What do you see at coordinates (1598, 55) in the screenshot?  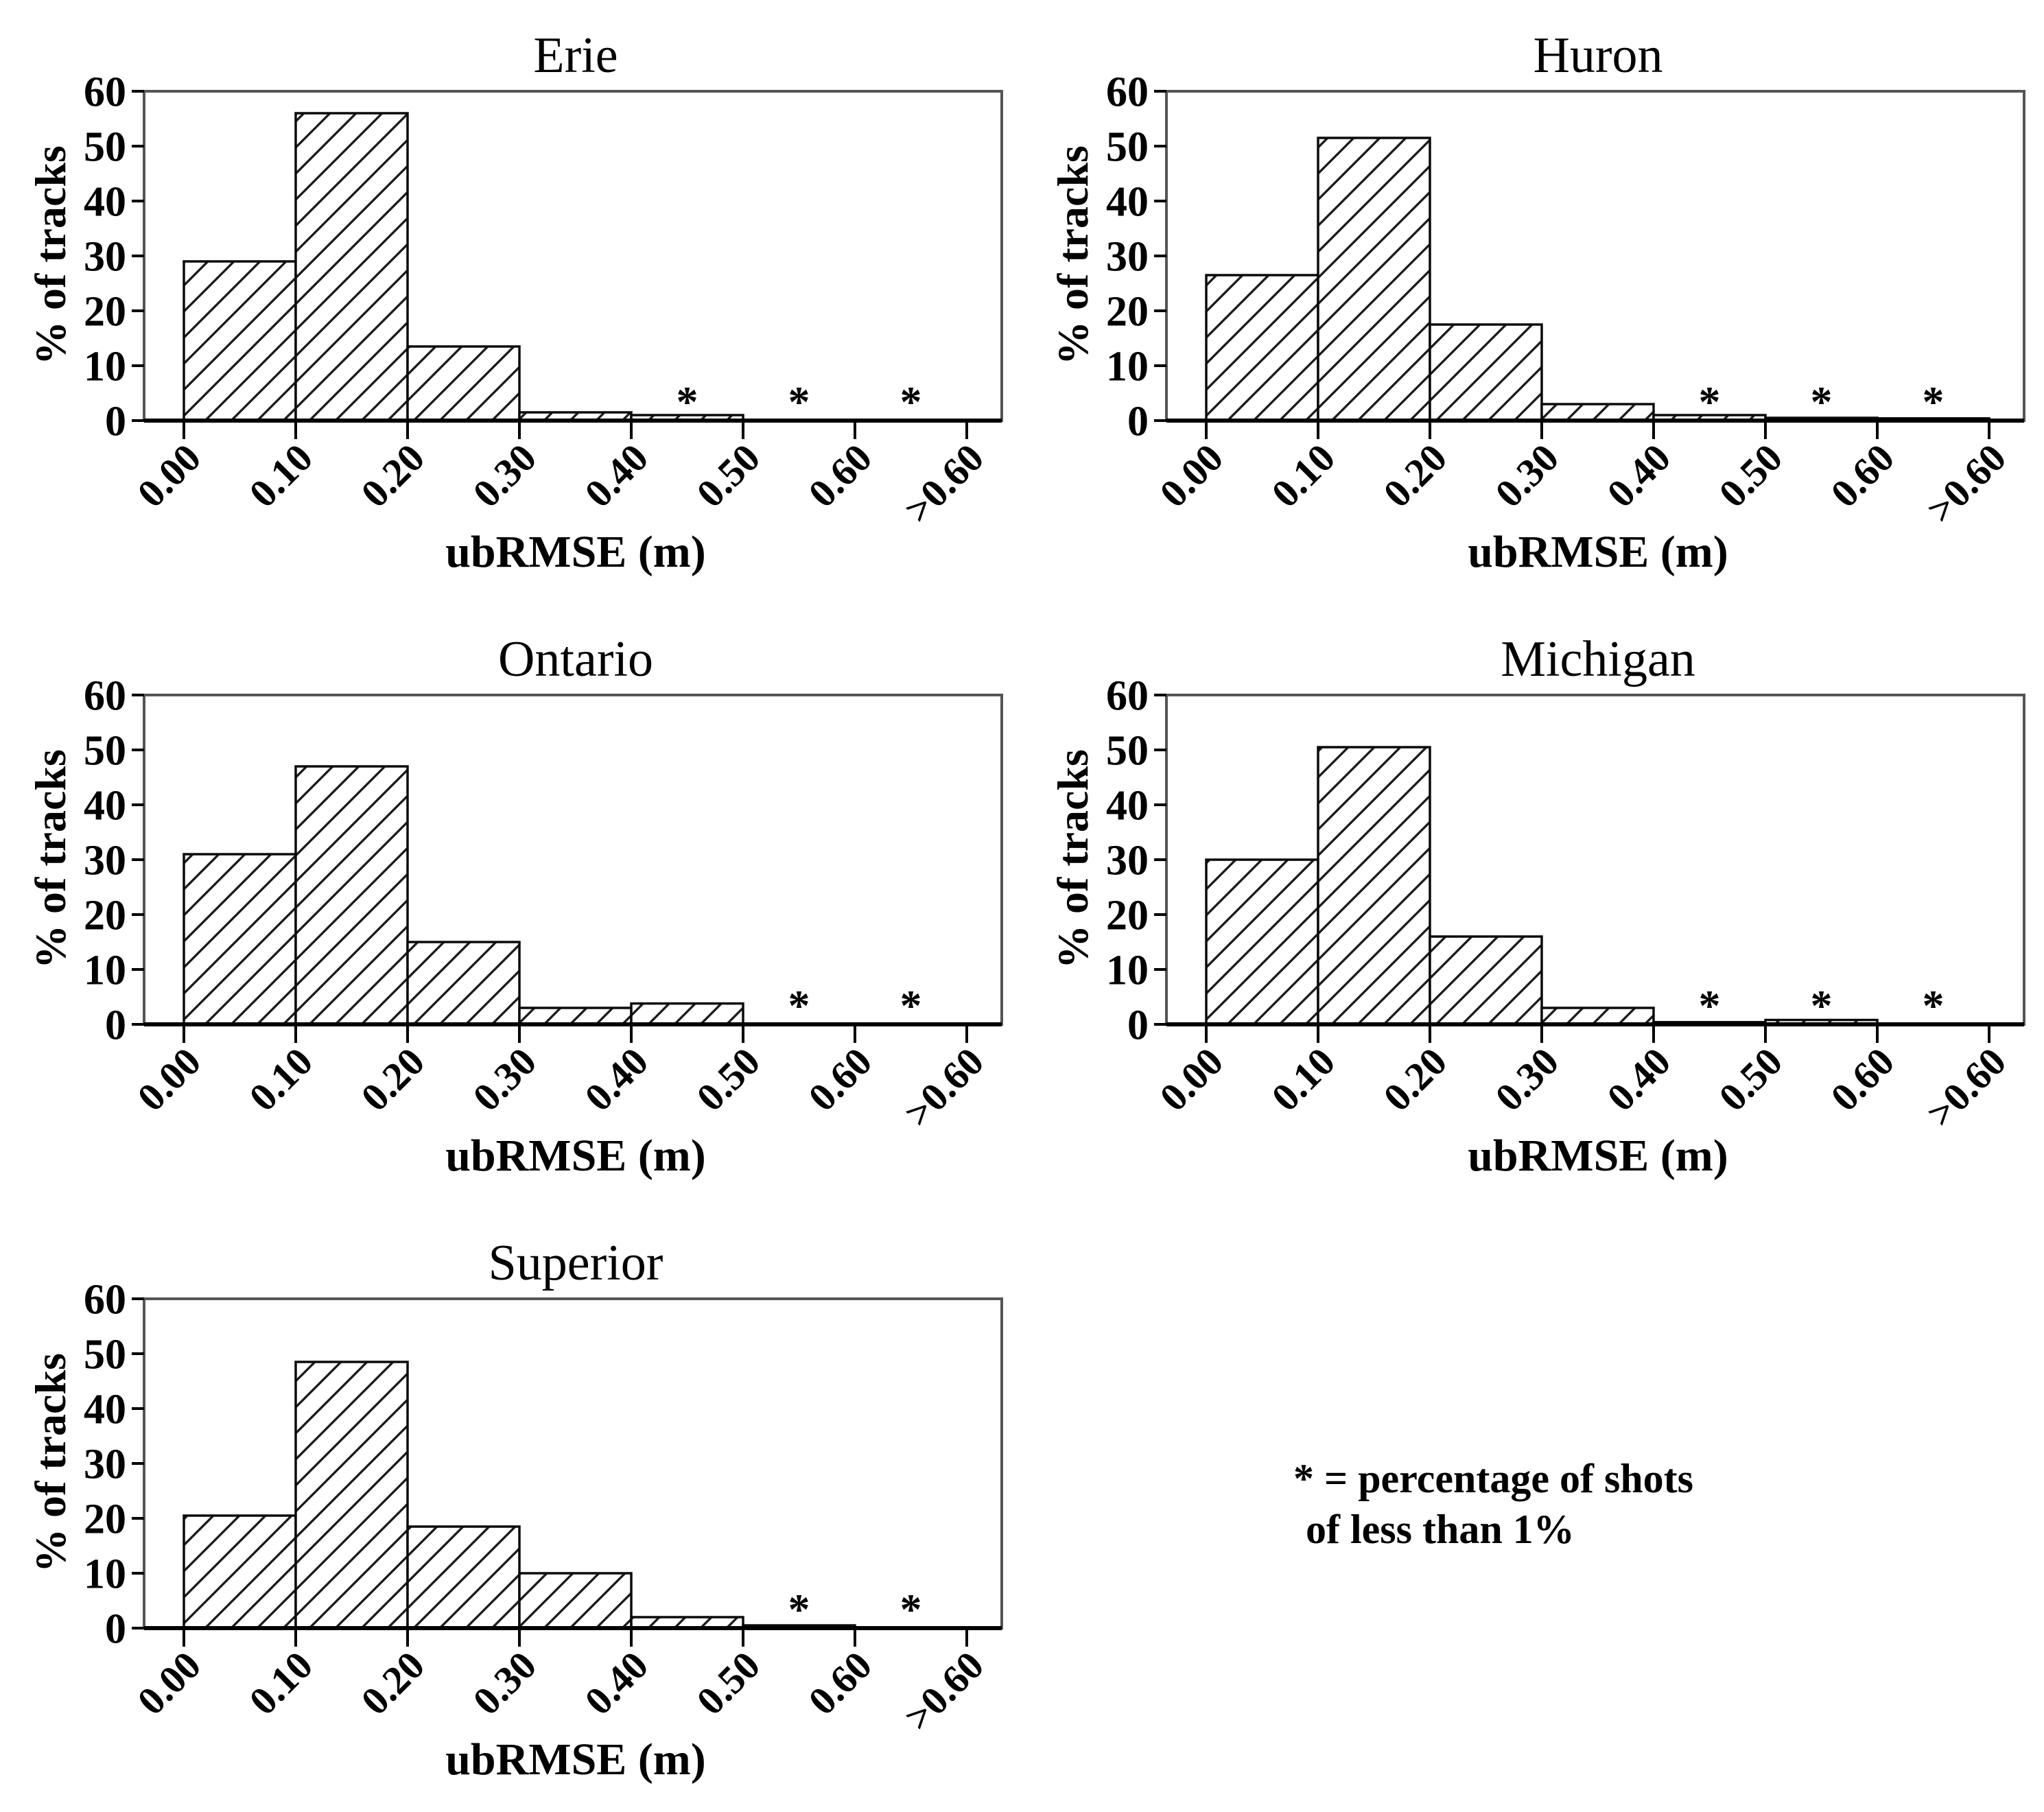 I see `plot-title: Huron` at bounding box center [1598, 55].